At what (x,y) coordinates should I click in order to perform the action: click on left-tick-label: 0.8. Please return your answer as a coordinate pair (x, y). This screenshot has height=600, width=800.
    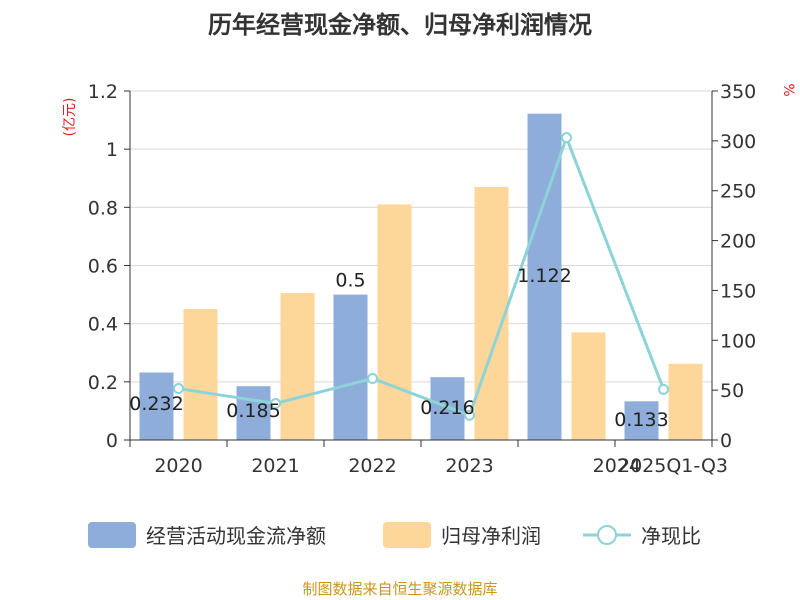
    Looking at the image, I should click on (103, 208).